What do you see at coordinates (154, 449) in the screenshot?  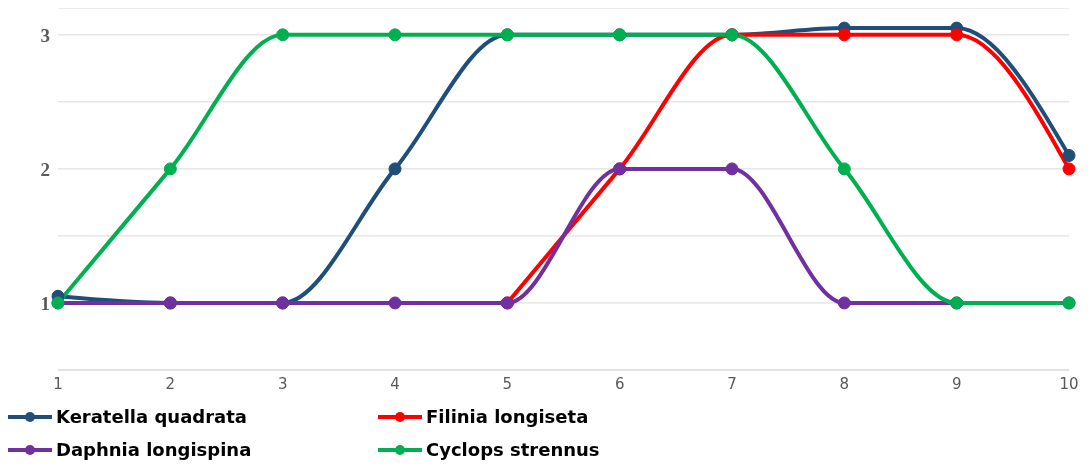 I see `legend-label: Daphnia longispina` at bounding box center [154, 449].